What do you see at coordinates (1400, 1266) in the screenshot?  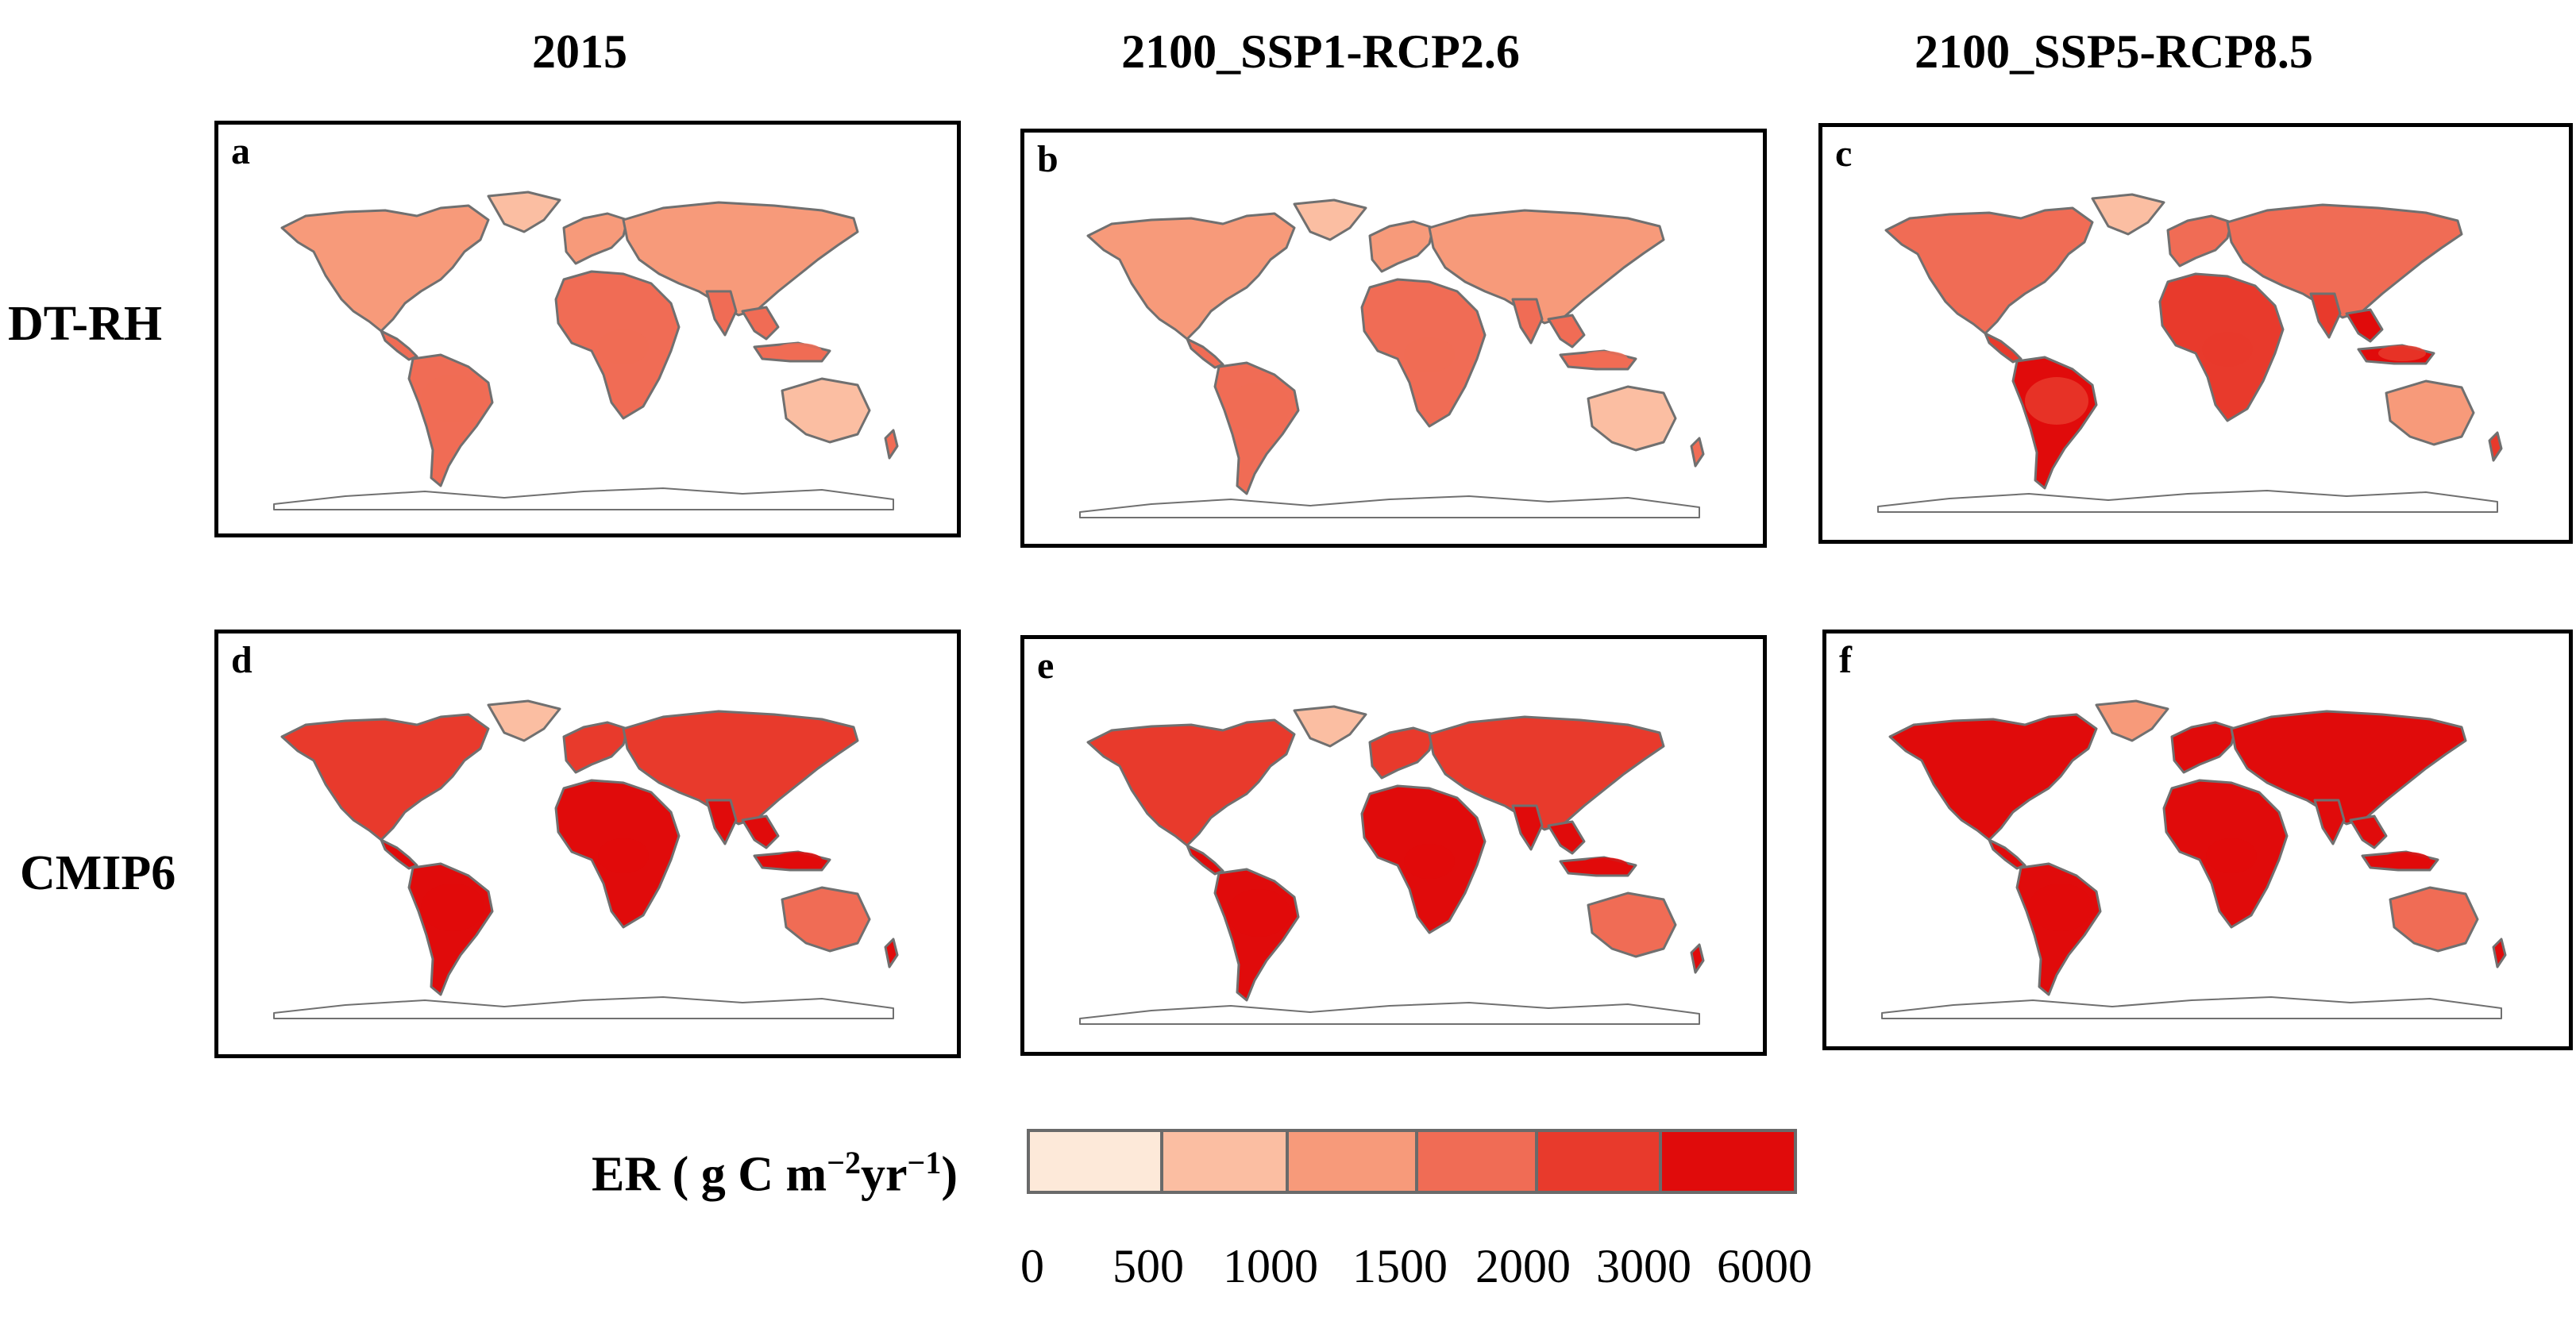 I see `legend-tick: 1500` at bounding box center [1400, 1266].